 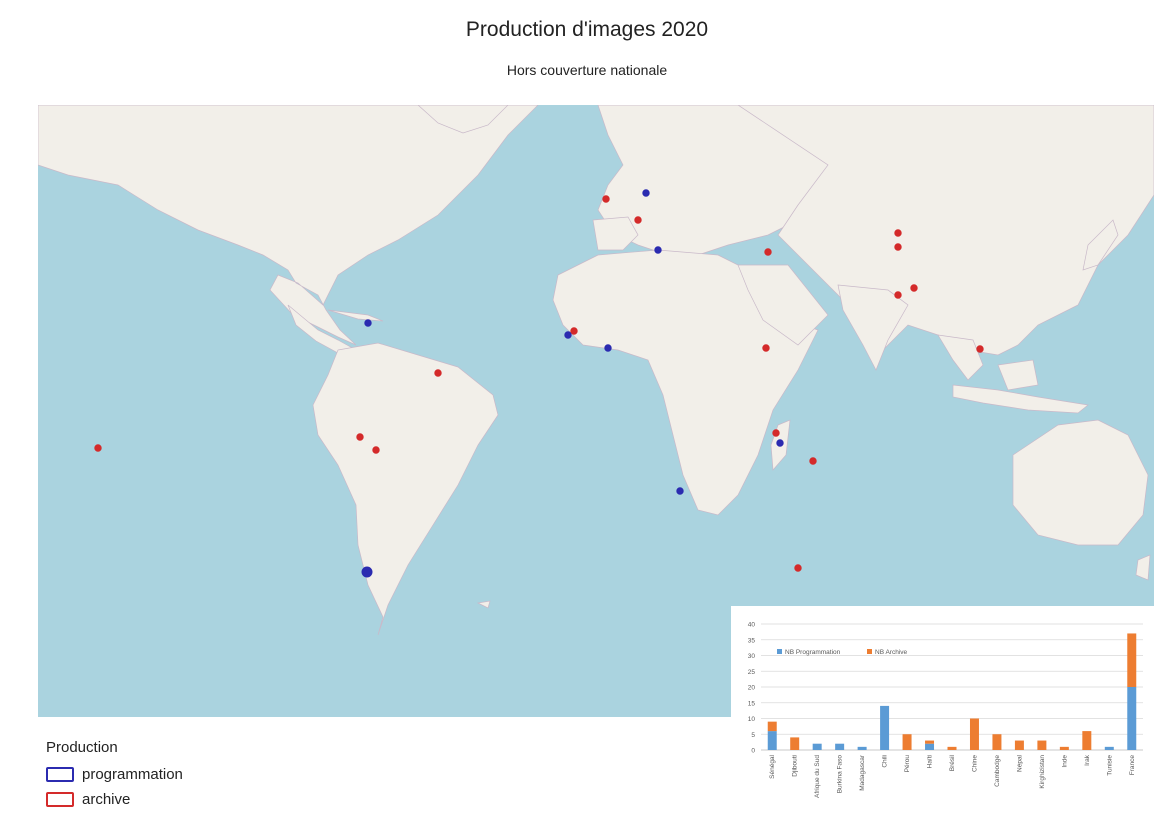 What do you see at coordinates (1018, 375) in the screenshot?
I see `land-borneo` at bounding box center [1018, 375].